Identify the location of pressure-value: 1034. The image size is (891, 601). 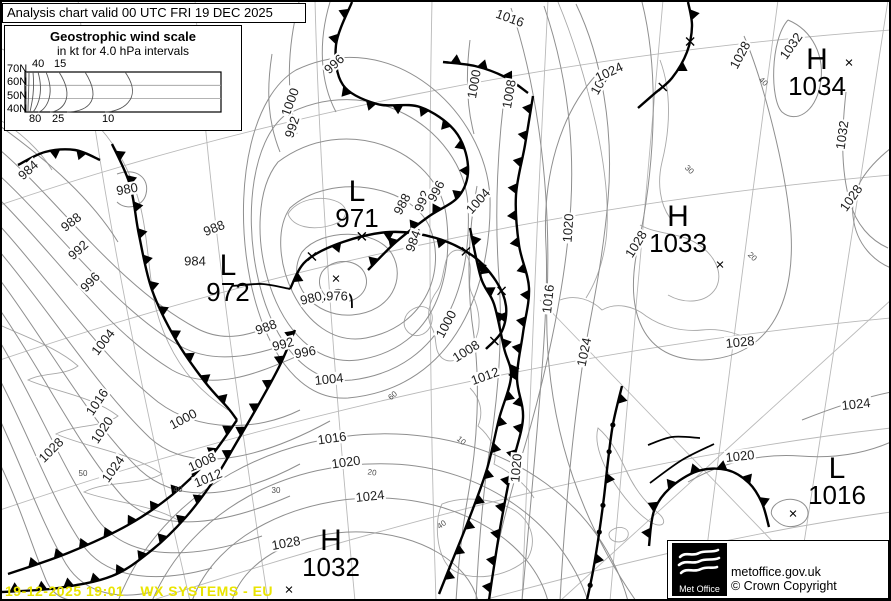
(817, 86).